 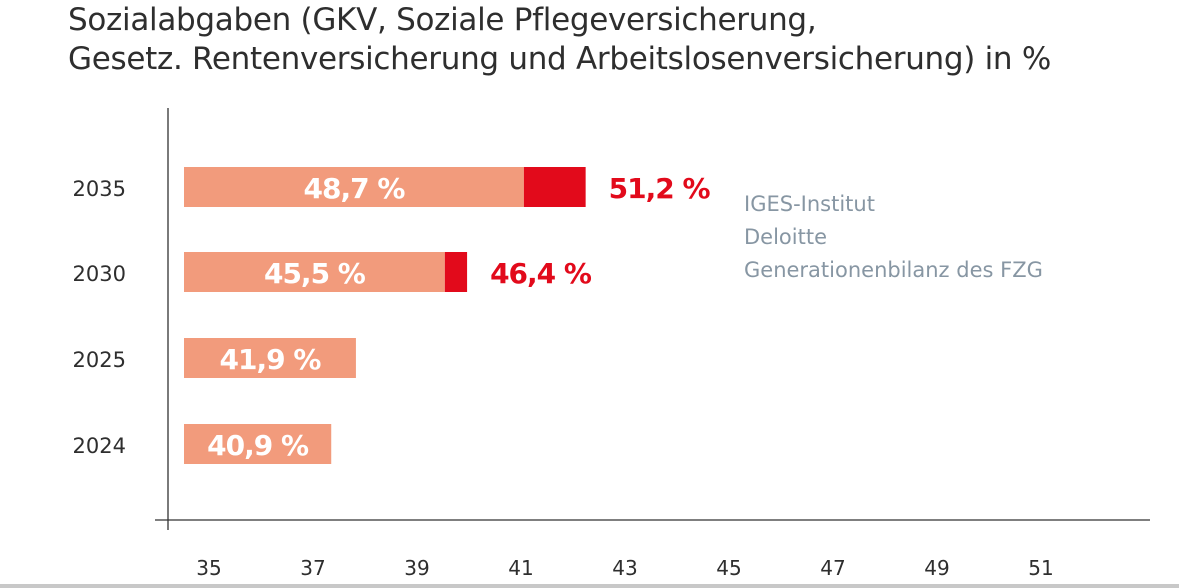 What do you see at coordinates (1040, 568) in the screenshot?
I see `x-tick-label: 51` at bounding box center [1040, 568].